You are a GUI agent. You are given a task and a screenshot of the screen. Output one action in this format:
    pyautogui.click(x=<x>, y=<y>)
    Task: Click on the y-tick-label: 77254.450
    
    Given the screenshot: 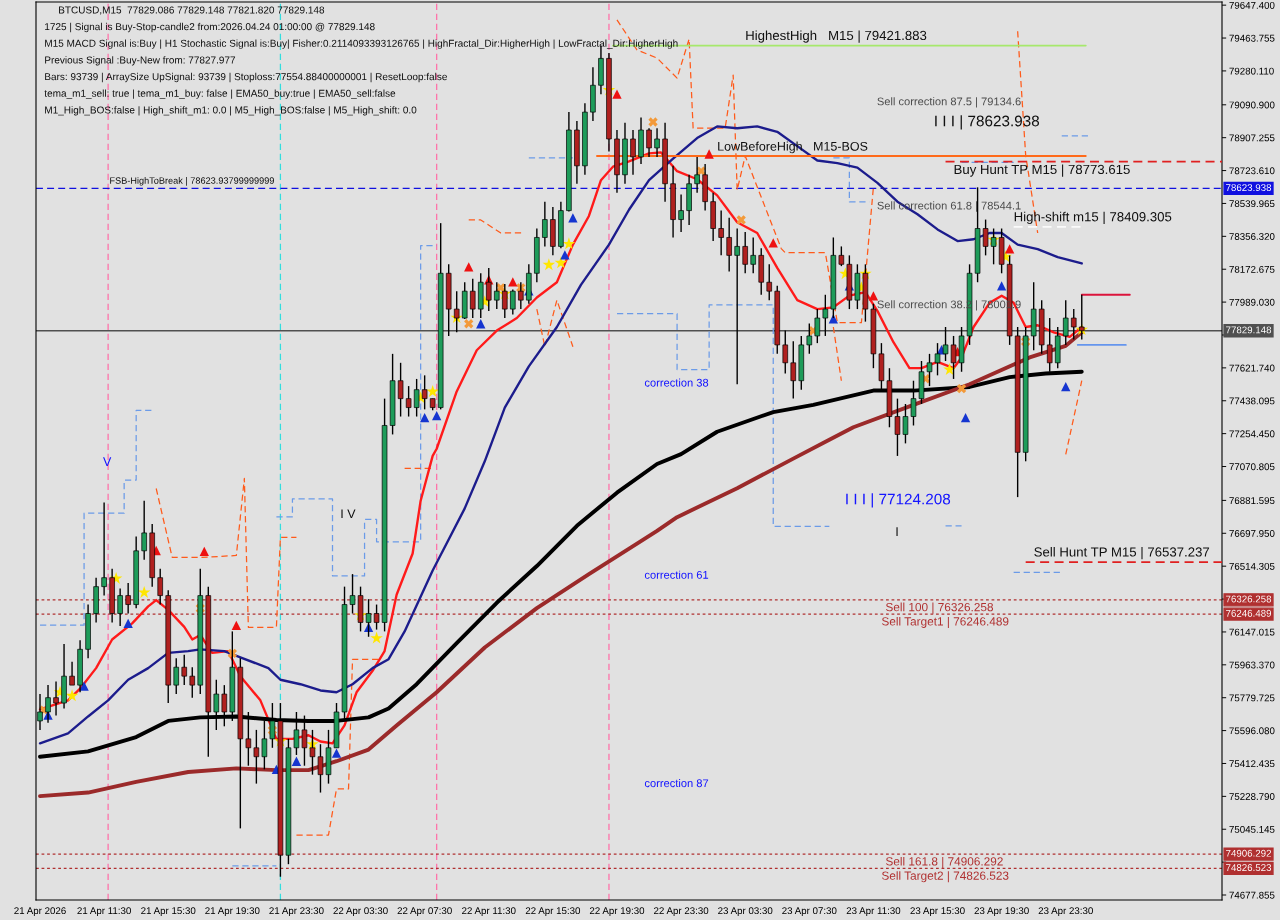 What is the action you would take?
    pyautogui.click(x=1252, y=434)
    